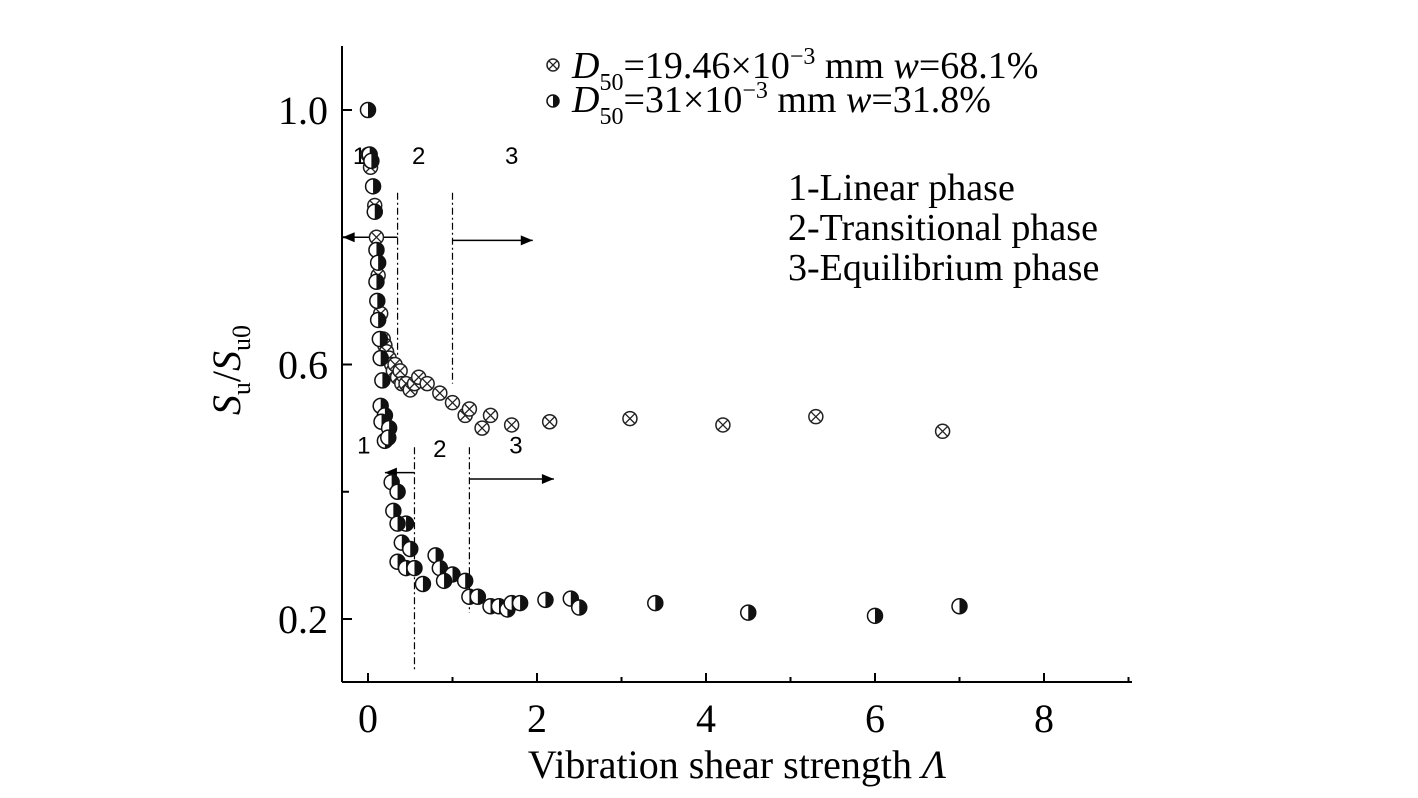 The width and height of the screenshot is (1418, 798). Describe the element at coordinates (303, 619) in the screenshot. I see `y-tick-label: 0.2` at that location.